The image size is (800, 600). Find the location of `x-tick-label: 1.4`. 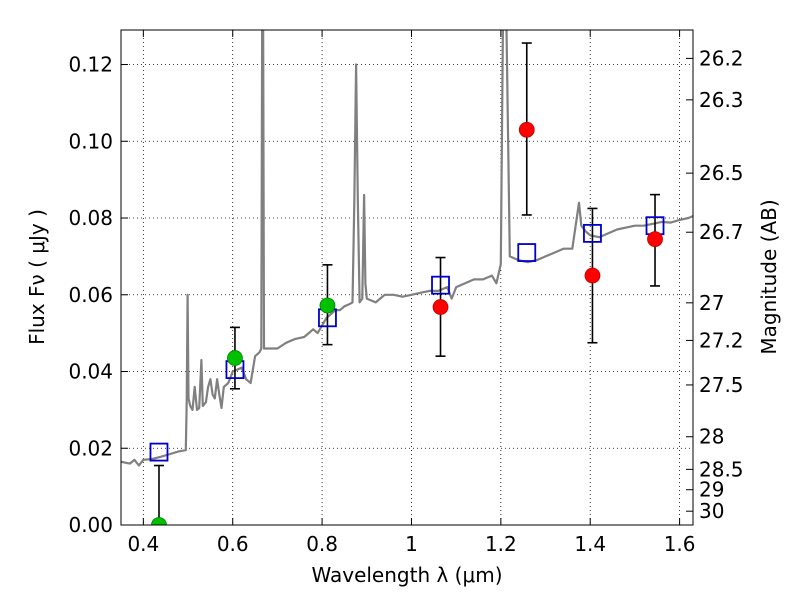

x-tick-label: 1.4 is located at coordinates (590, 544).